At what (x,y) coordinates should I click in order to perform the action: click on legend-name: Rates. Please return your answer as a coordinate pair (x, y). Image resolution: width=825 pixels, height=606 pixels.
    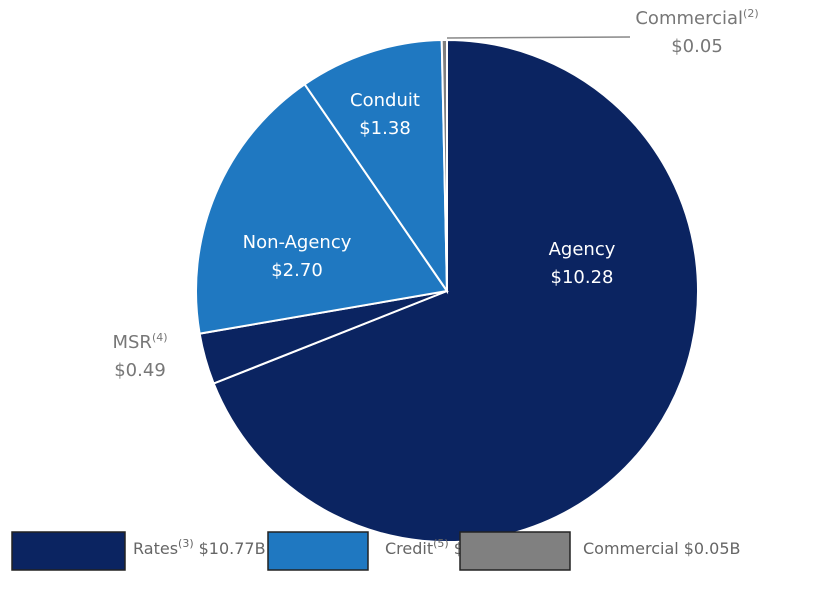
    Looking at the image, I should click on (155, 548).